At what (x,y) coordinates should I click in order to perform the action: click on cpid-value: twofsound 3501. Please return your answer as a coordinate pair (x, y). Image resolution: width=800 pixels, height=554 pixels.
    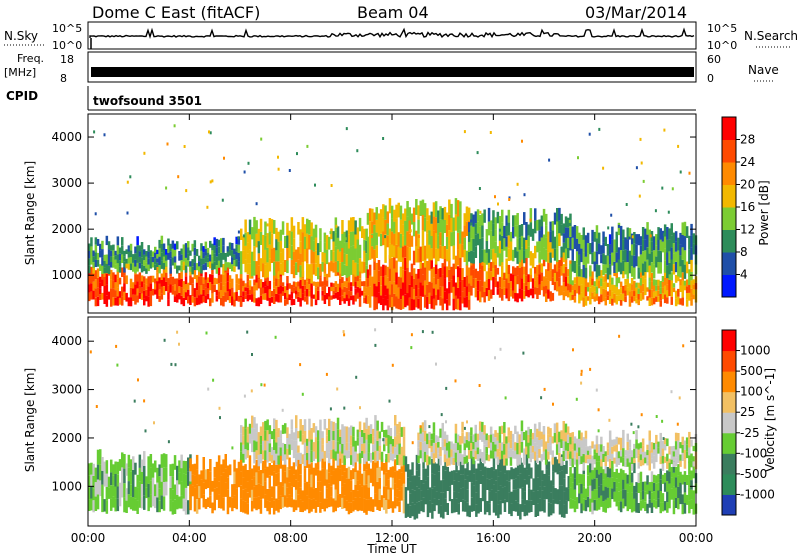
    Looking at the image, I should click on (147, 101).